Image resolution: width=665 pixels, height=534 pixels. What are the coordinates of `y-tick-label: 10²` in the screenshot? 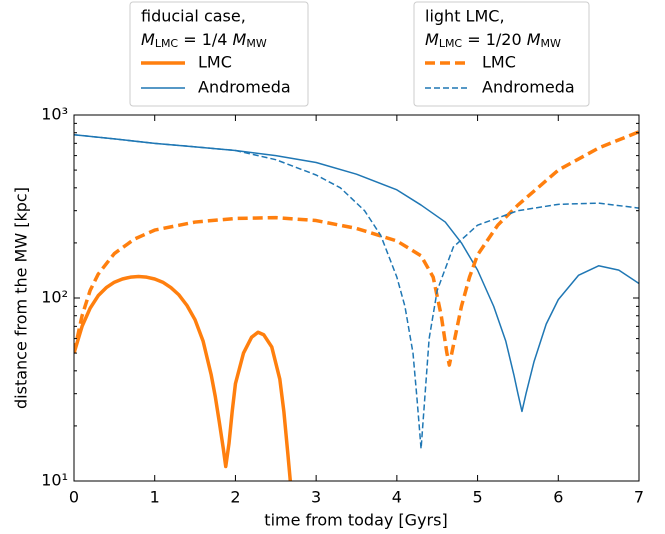 It's located at (54, 297).